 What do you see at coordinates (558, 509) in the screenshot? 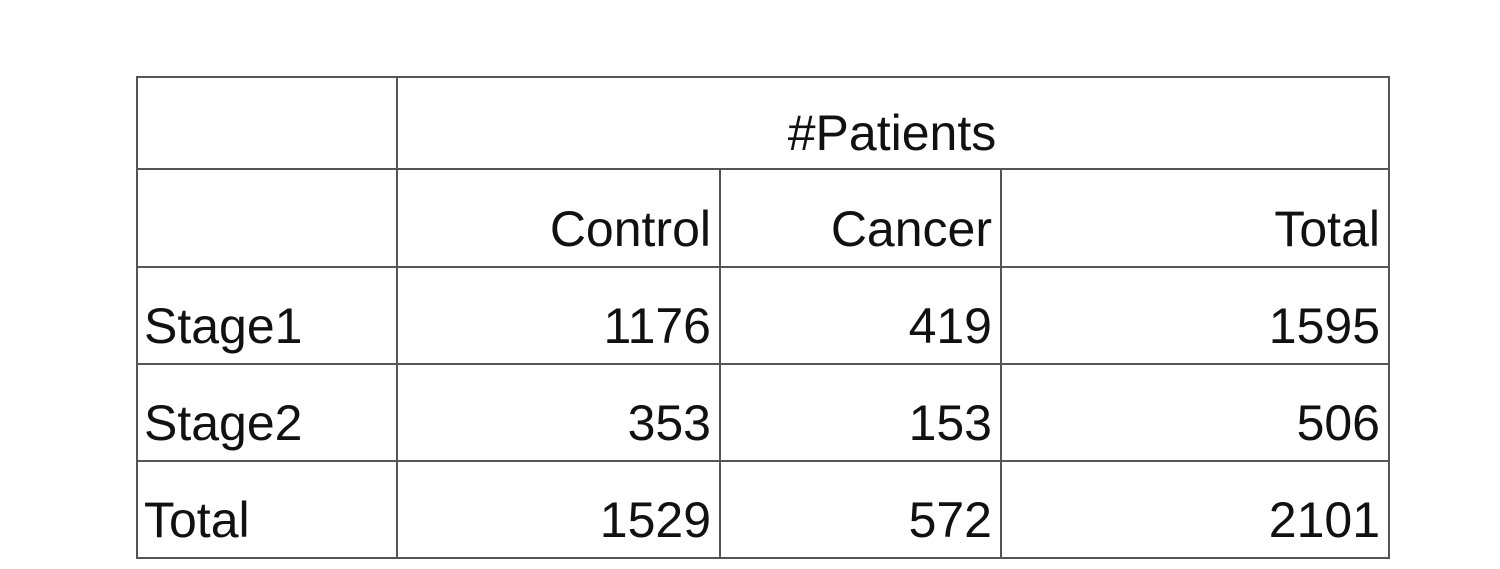
I see `cell-total-control: 1529` at bounding box center [558, 509].